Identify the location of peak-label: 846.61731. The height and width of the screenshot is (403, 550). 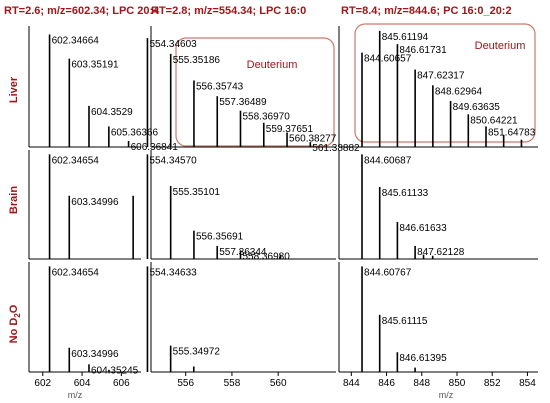
(423, 50).